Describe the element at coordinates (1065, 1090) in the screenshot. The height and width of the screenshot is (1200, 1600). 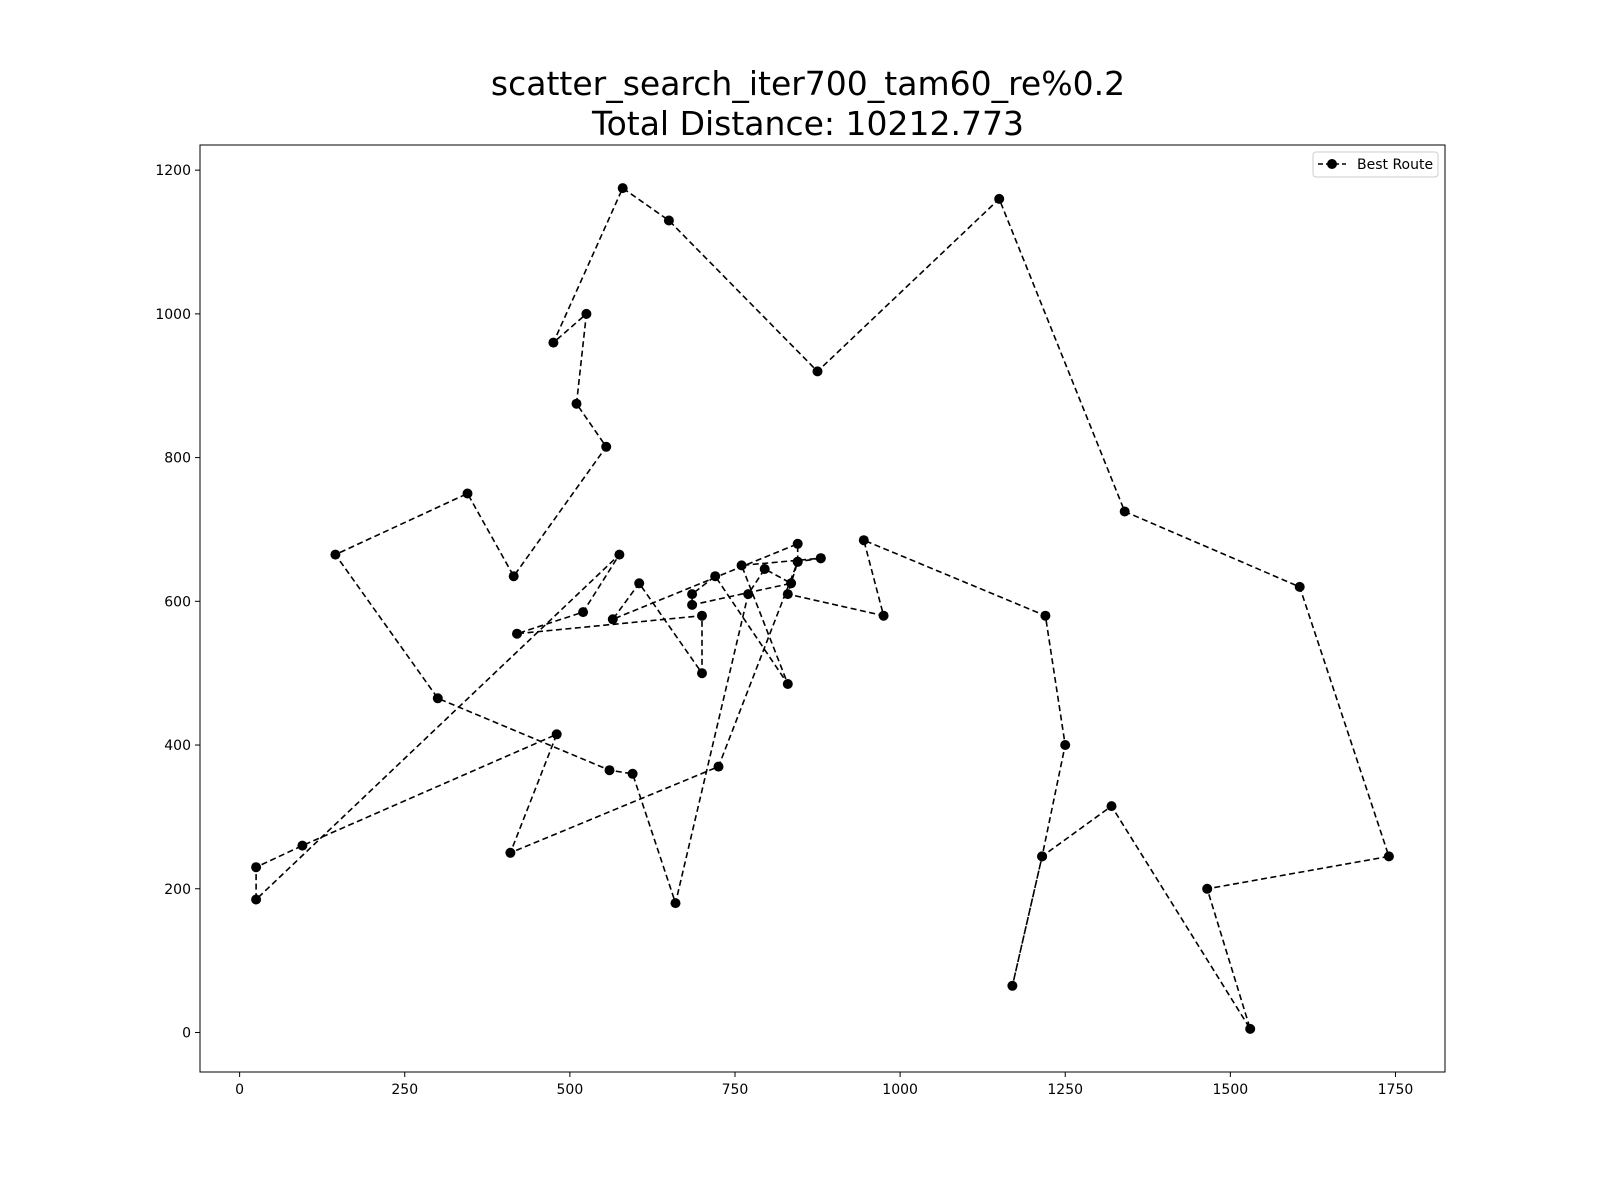
I see `x-tick-label: 1250` at that location.